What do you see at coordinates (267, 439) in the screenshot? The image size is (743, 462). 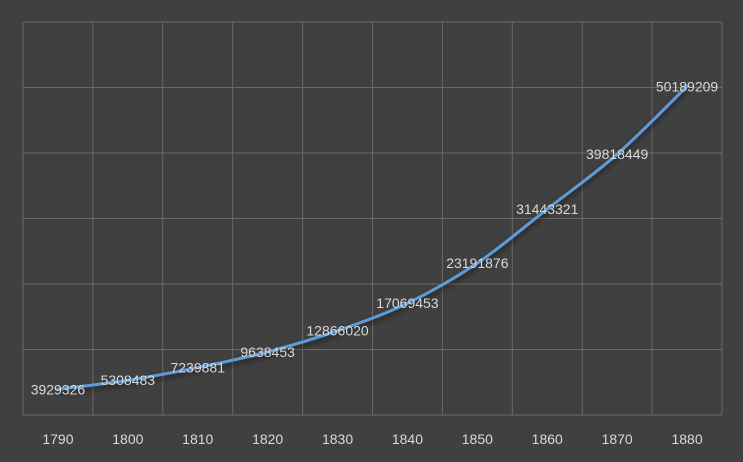 I see `x-tick-label: 1820` at bounding box center [267, 439].